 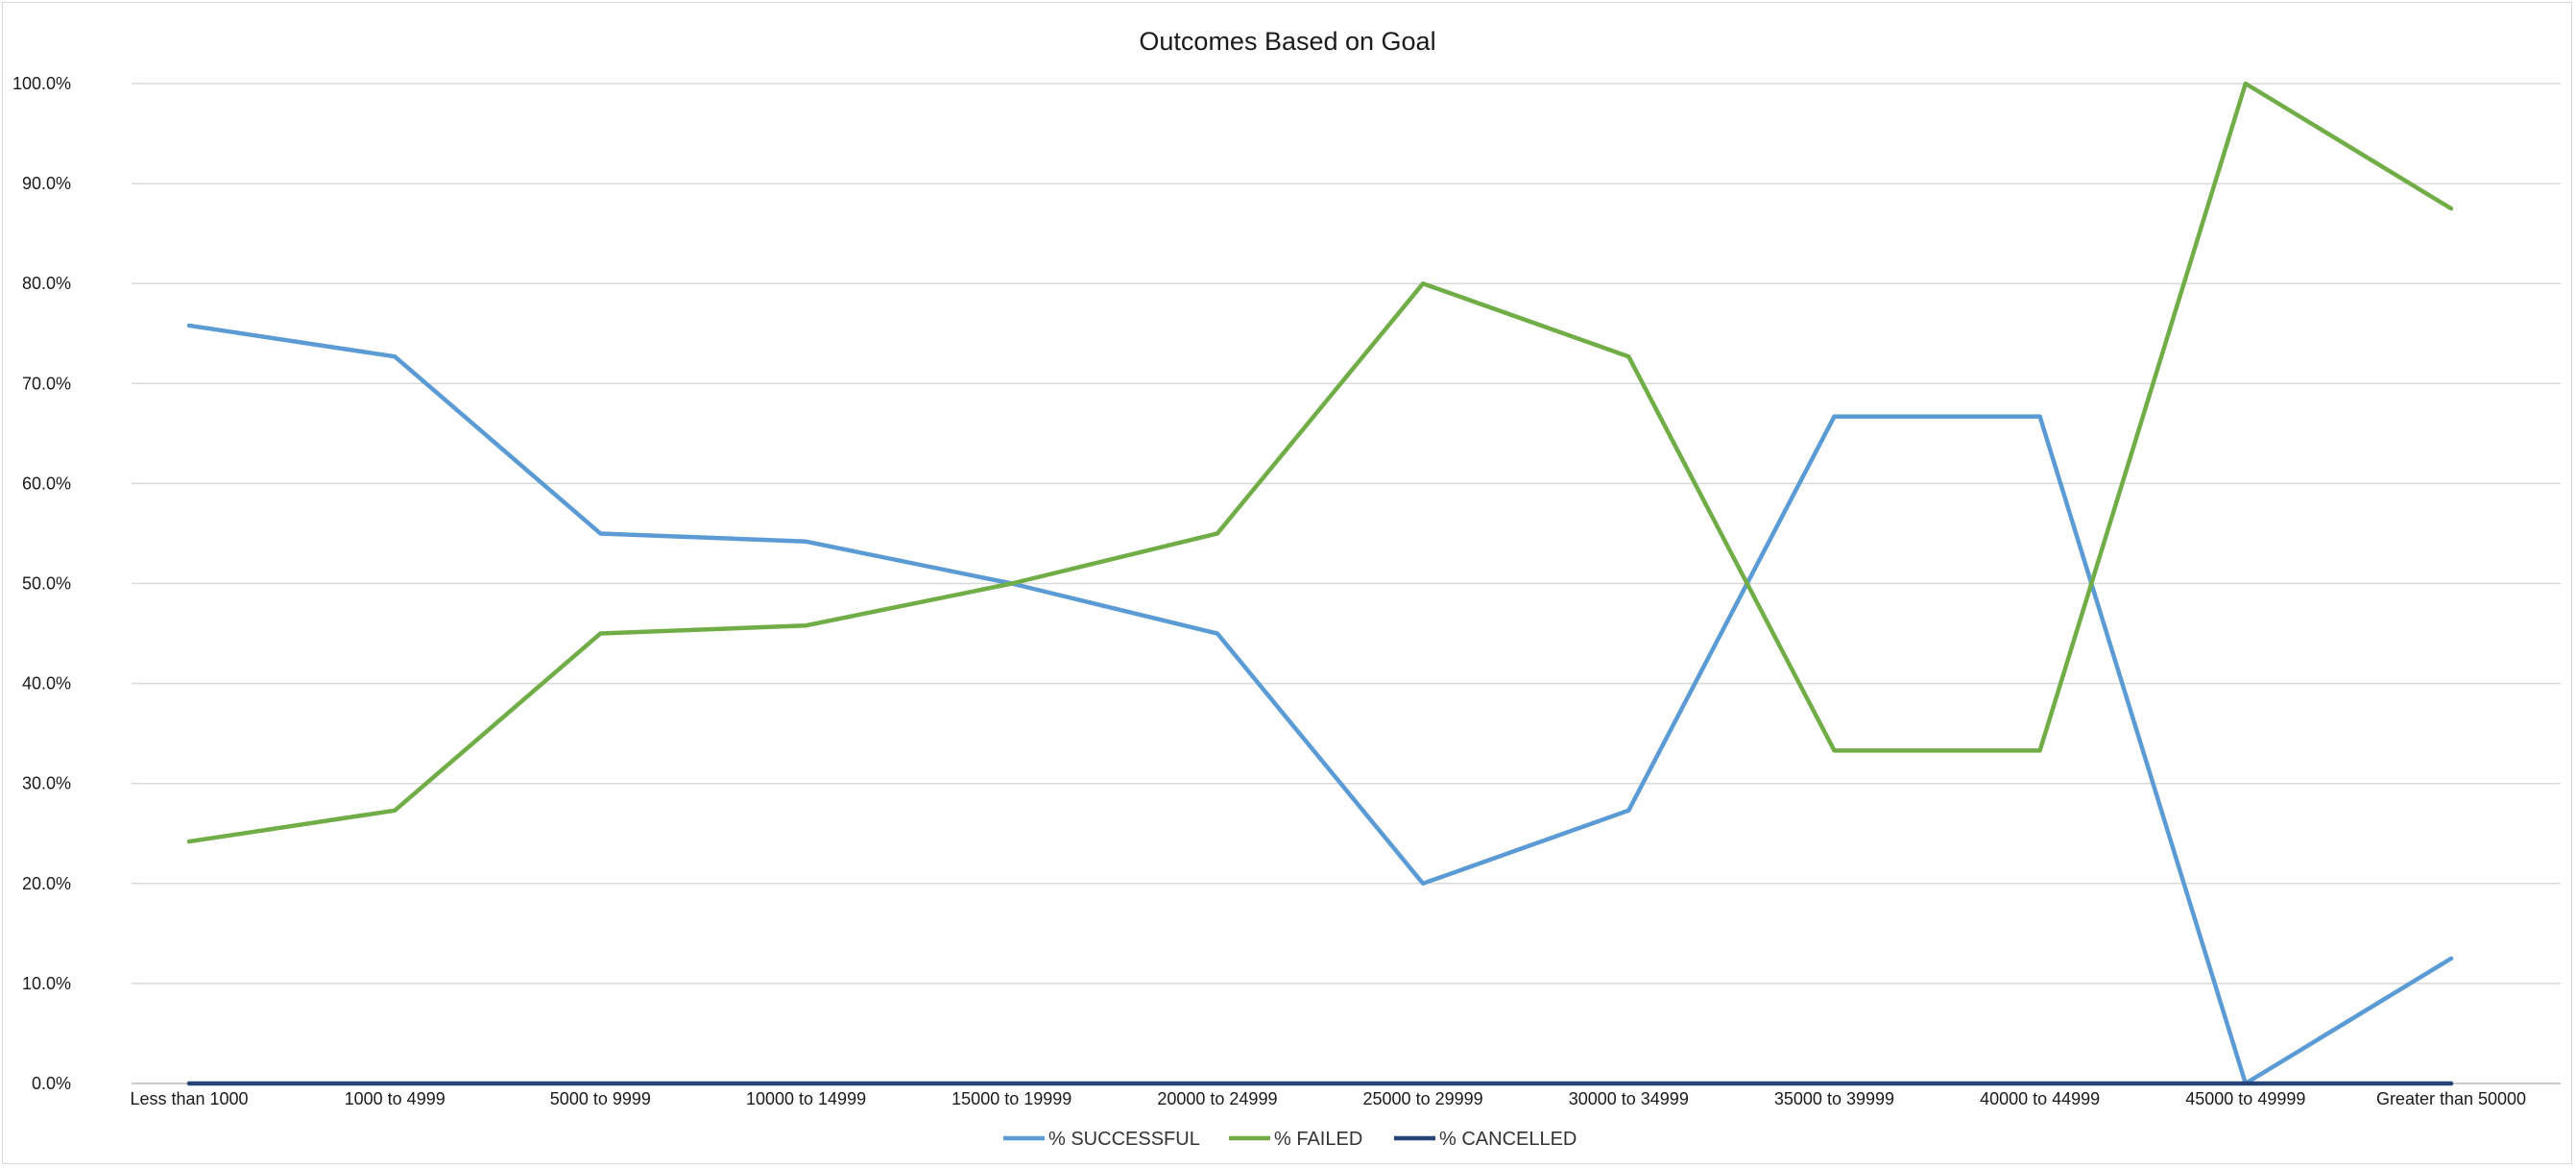 What do you see at coordinates (46, 883) in the screenshot?
I see `y-tick-label: 20.0%` at bounding box center [46, 883].